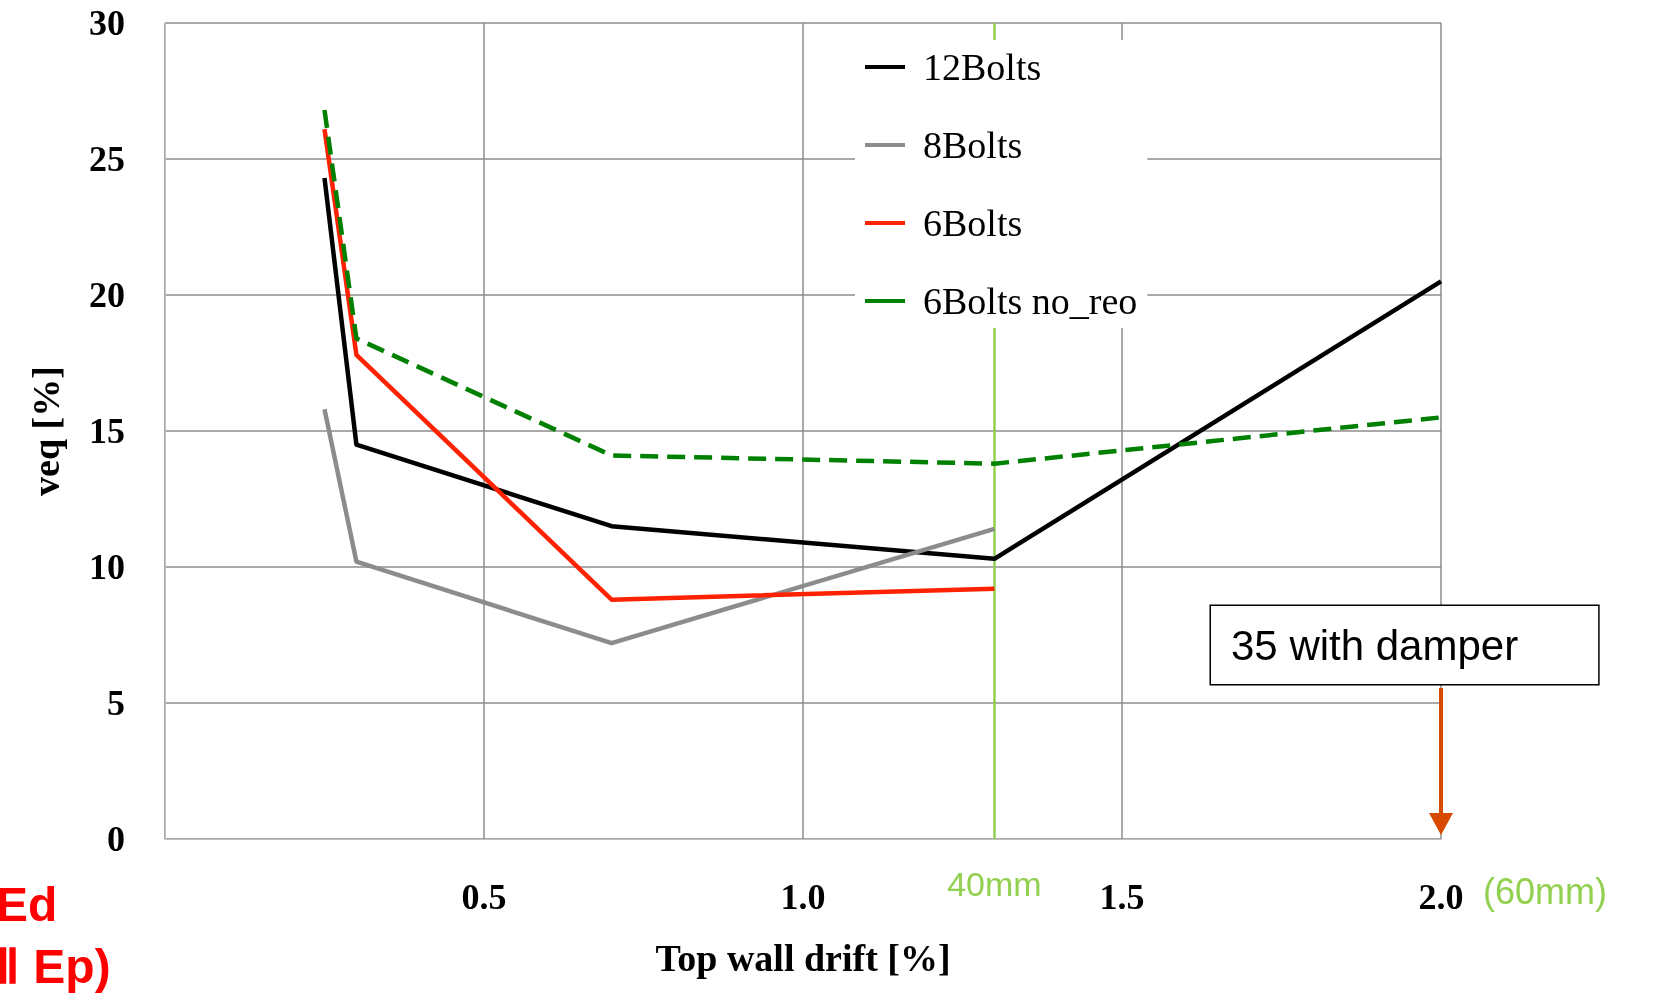  Describe the element at coordinates (484, 897) in the screenshot. I see `x-tick-label: 0.5` at that location.